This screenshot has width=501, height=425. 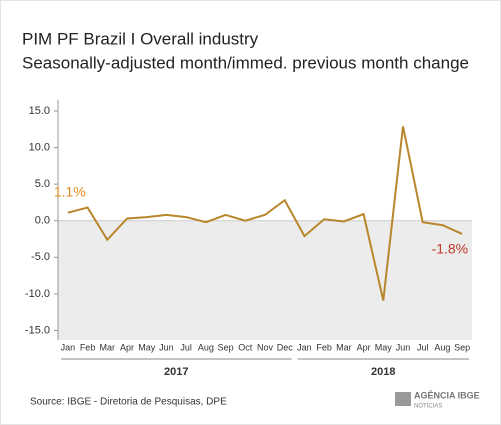 What do you see at coordinates (70, 191) in the screenshot?
I see `value-label: 1.1%` at bounding box center [70, 191].